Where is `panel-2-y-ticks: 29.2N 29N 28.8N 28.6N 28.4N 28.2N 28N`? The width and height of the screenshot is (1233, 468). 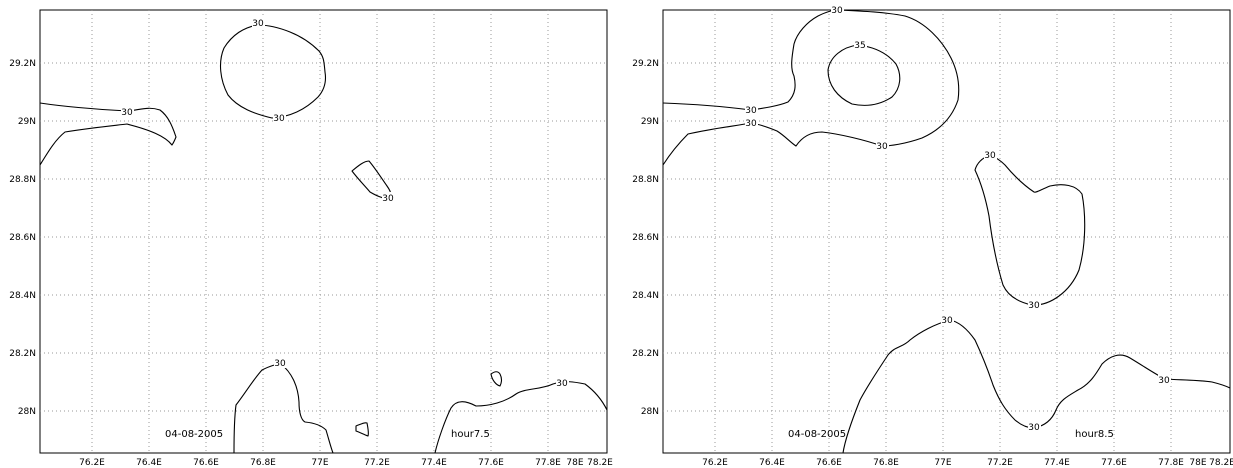 panel-2-y-ticks: 29.2N 29N 28.8N 28.6N 28.4N 28.2N 28N is located at coordinates (645, 238).